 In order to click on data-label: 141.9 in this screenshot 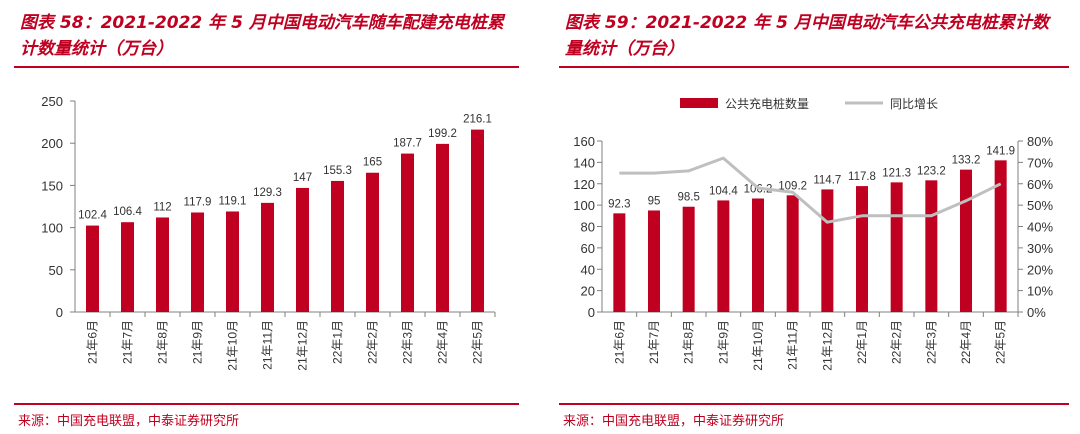, I will do `click(1000, 151)`.